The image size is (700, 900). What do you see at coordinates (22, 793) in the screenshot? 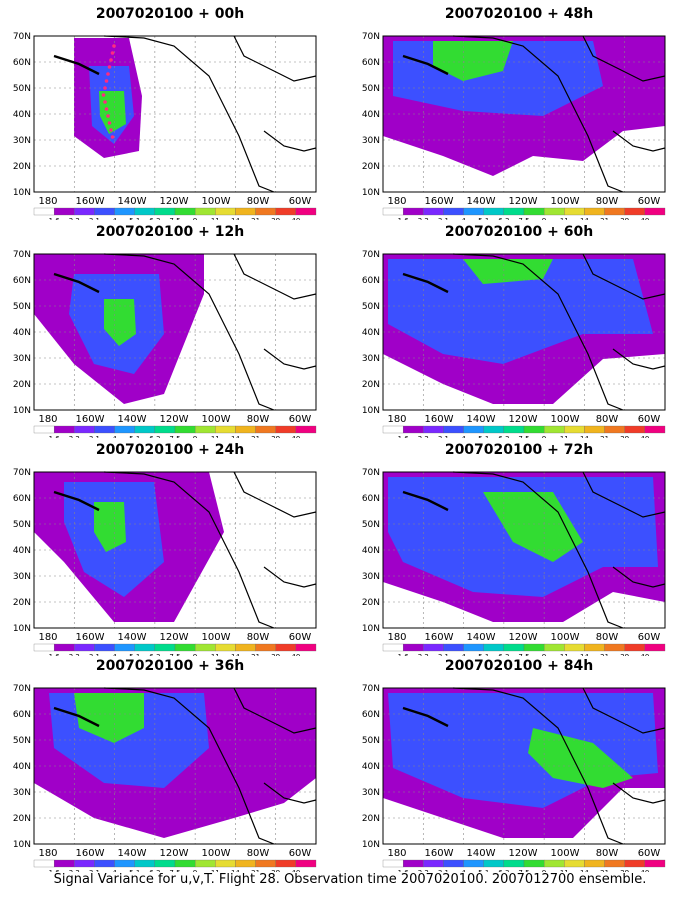
I see `y-tick-label: 30N` at bounding box center [22, 793].